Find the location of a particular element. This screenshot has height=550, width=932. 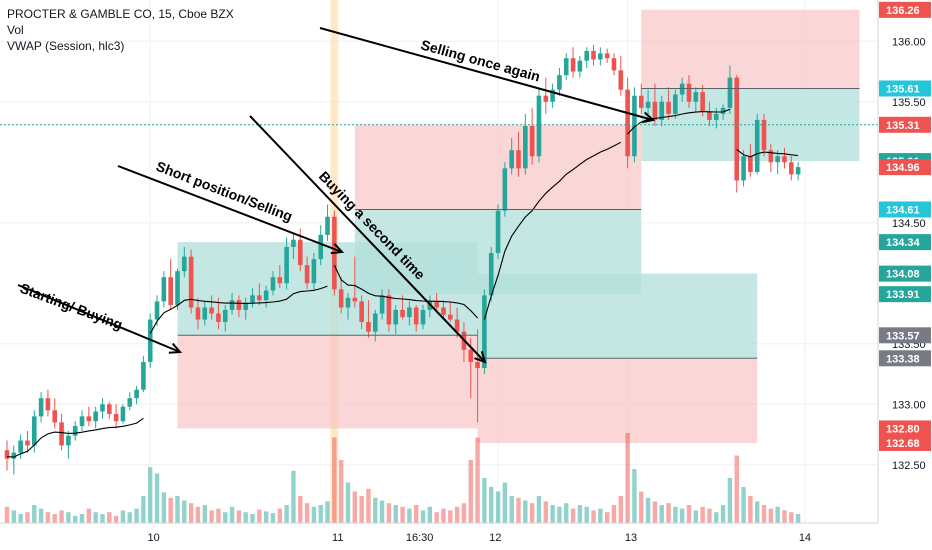

price-tag-label: 134.34 is located at coordinates (903, 243).